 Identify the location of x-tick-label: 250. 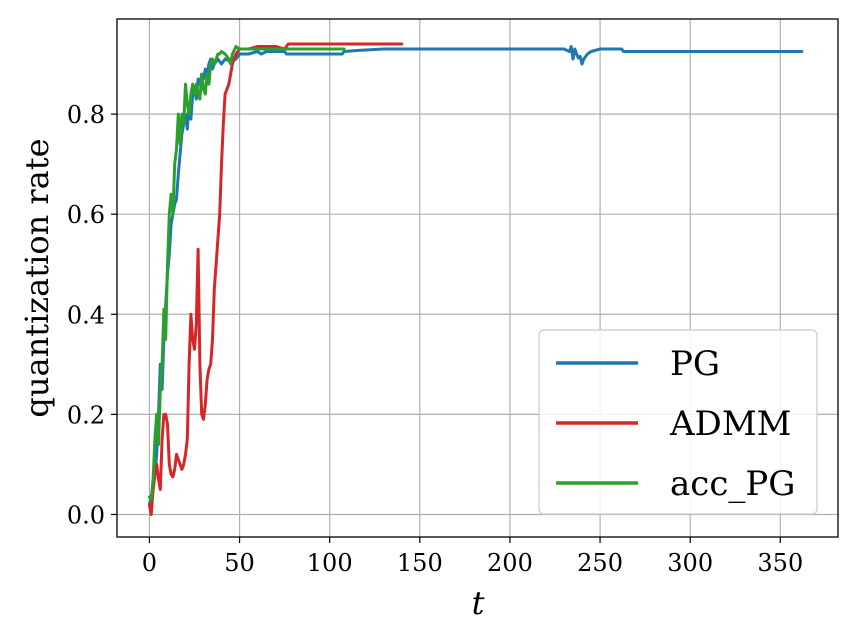
(600, 563).